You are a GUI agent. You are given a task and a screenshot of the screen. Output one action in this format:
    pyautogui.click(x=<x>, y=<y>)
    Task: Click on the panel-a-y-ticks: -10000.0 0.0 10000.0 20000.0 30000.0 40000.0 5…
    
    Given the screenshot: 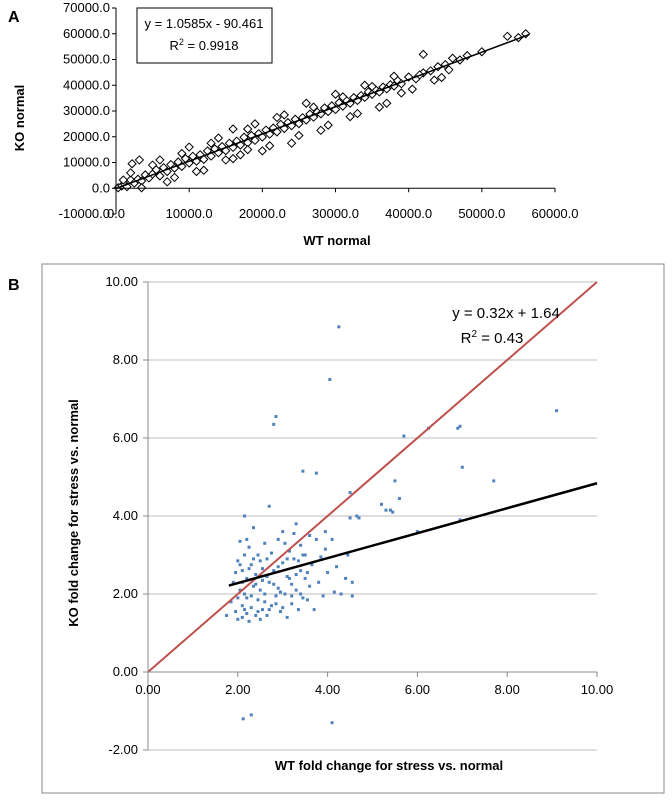 What is the action you would take?
    pyautogui.click(x=87, y=110)
    